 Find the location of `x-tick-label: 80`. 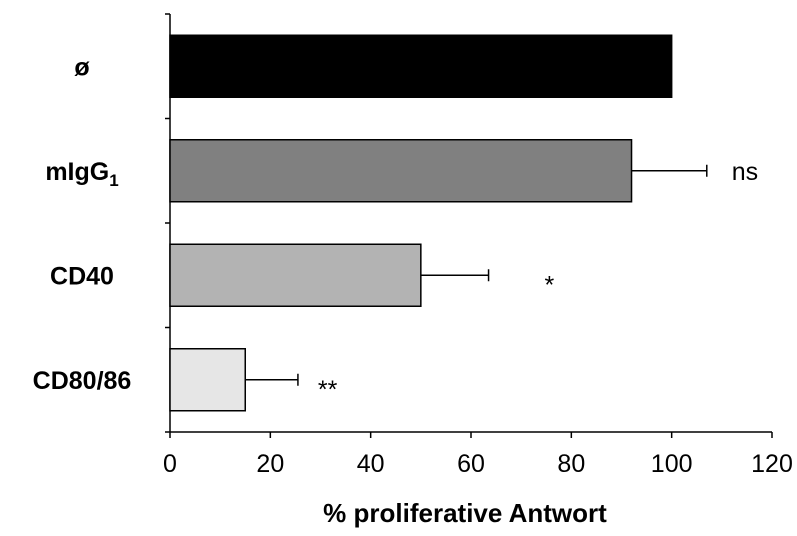

x-tick-label: 80 is located at coordinates (571, 464).